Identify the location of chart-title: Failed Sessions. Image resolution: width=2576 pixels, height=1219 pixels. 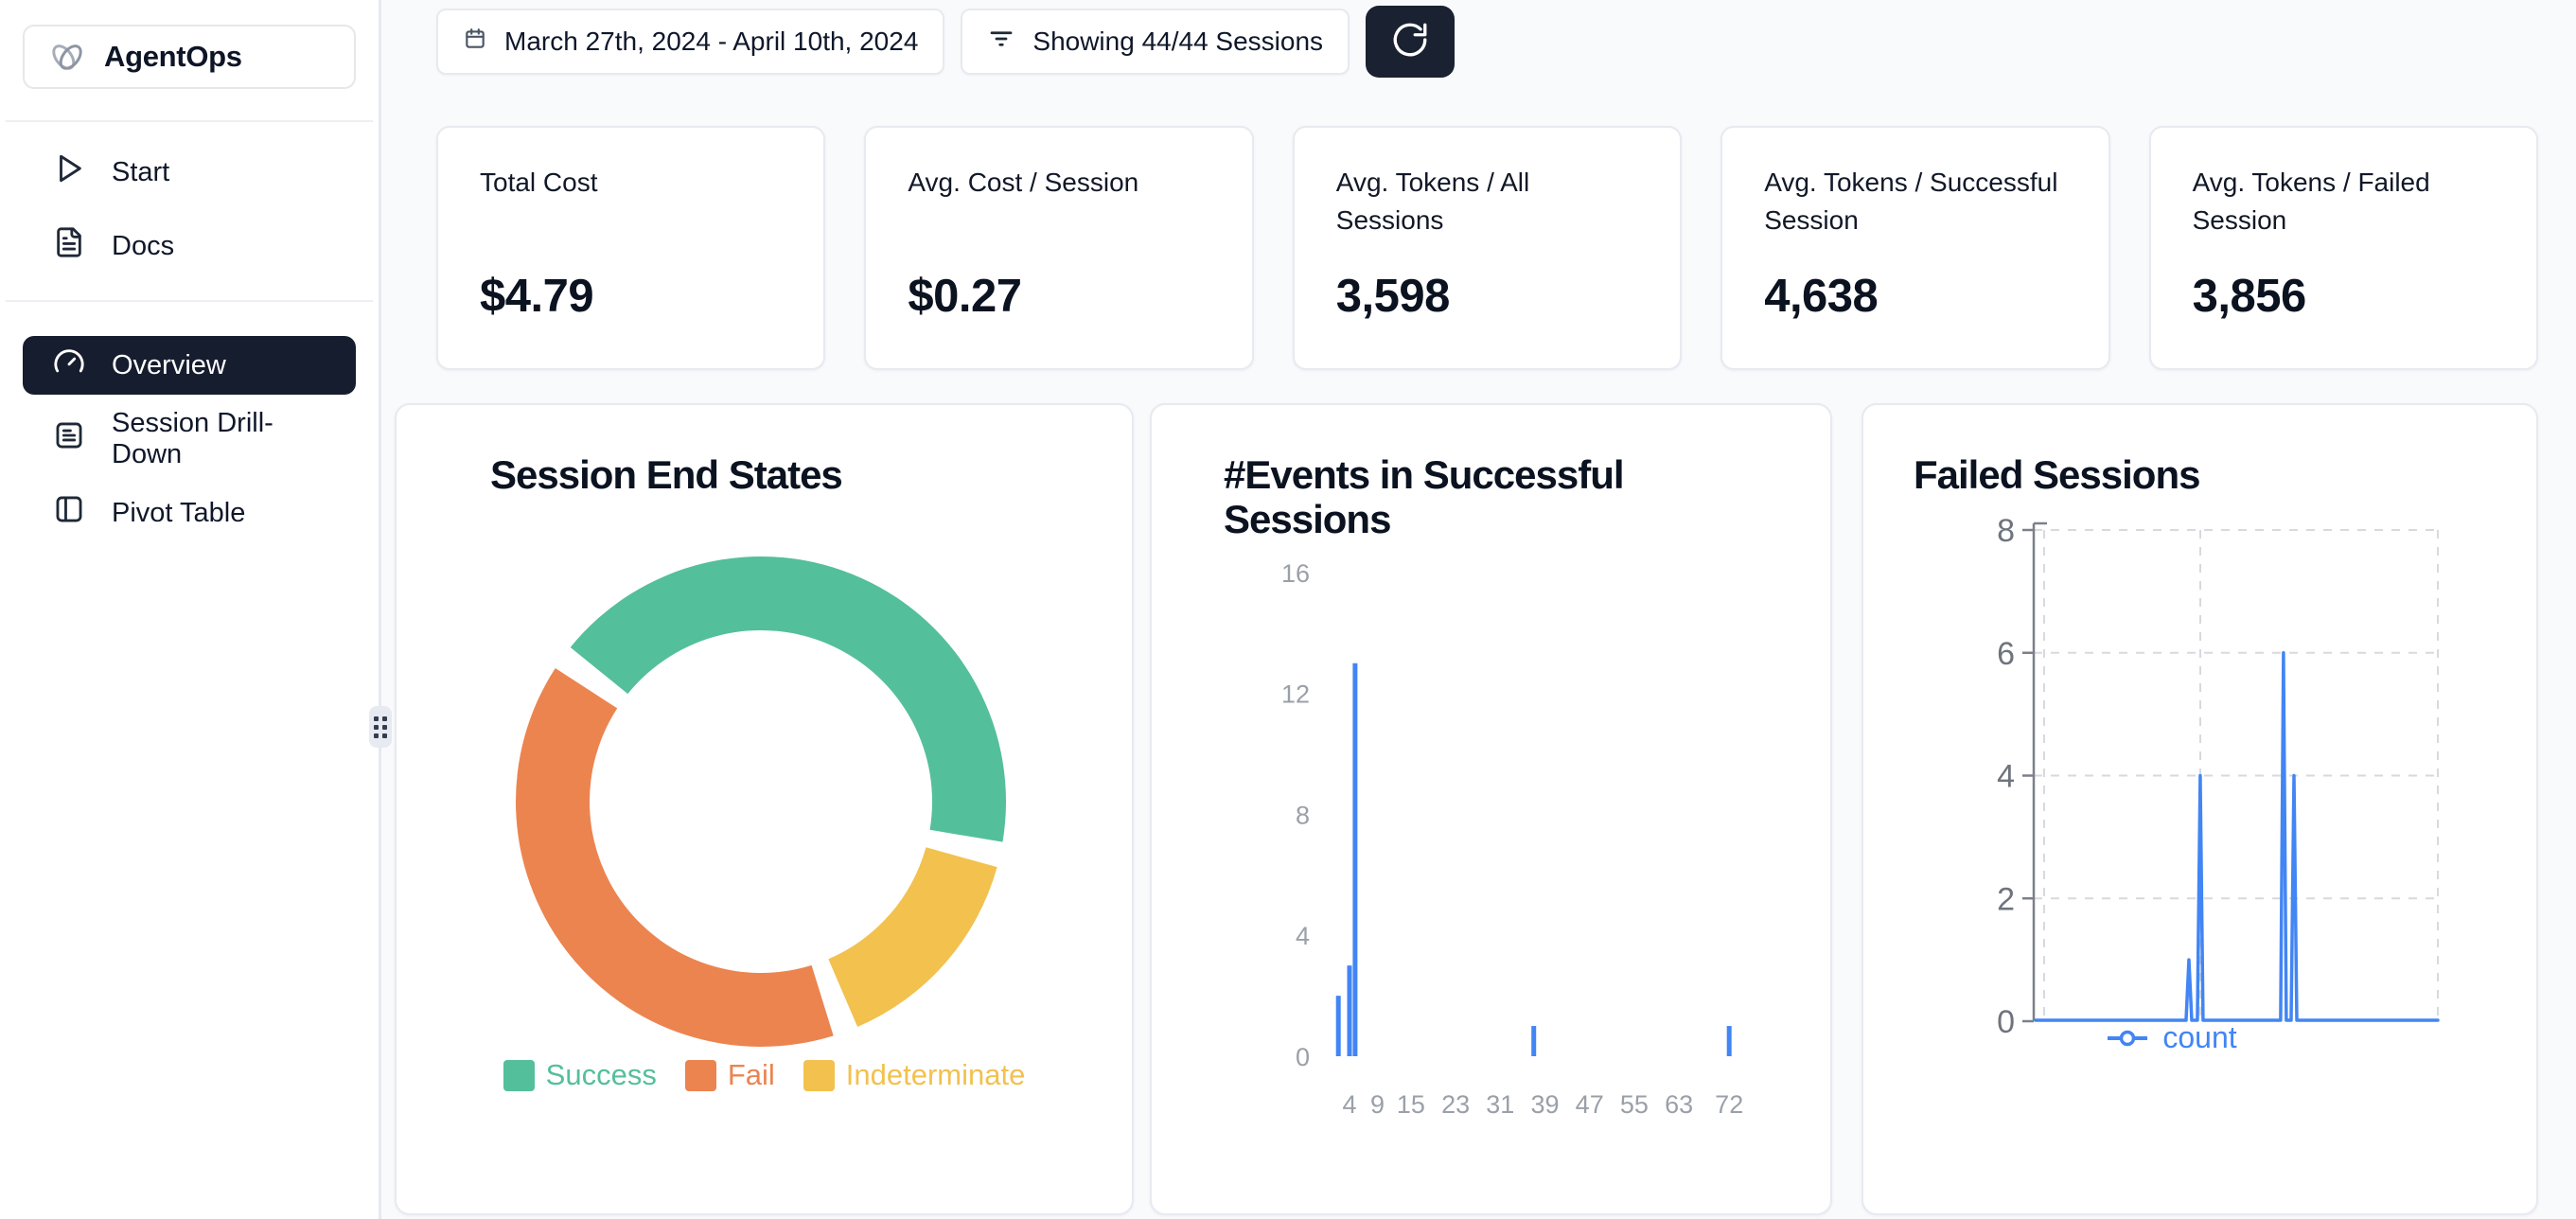
(2057, 474).